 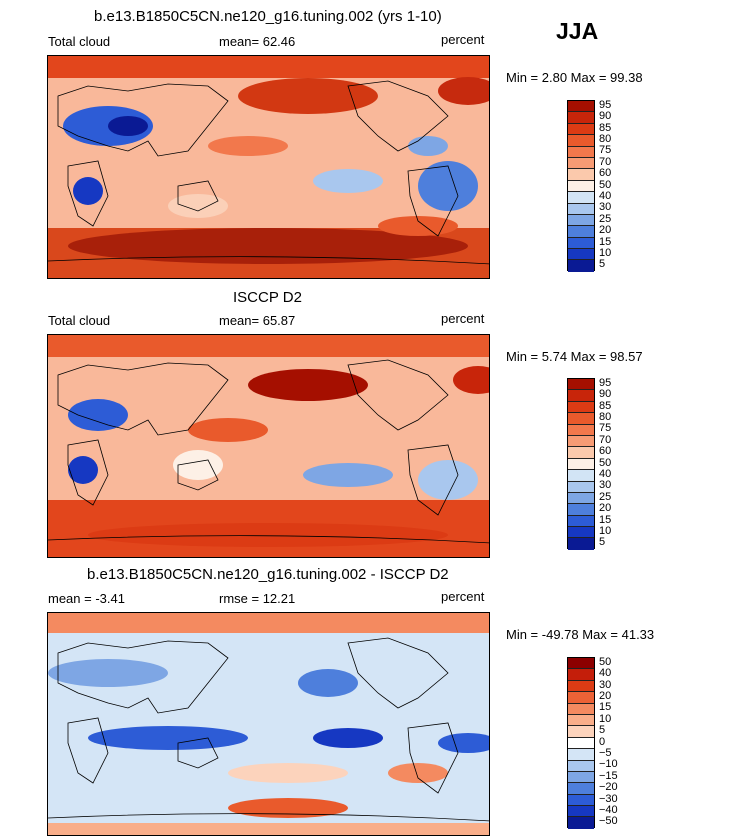 I want to click on panel2-variable-label: Total cloud, so click(x=79, y=320).